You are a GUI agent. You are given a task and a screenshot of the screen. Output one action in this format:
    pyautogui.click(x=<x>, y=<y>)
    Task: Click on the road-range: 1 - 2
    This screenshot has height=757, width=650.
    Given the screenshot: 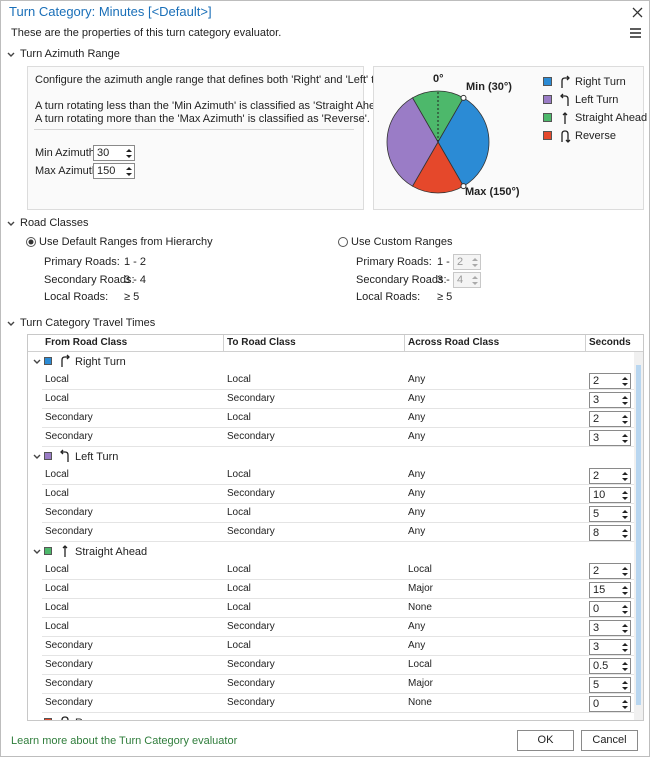 What is the action you would take?
    pyautogui.click(x=135, y=262)
    